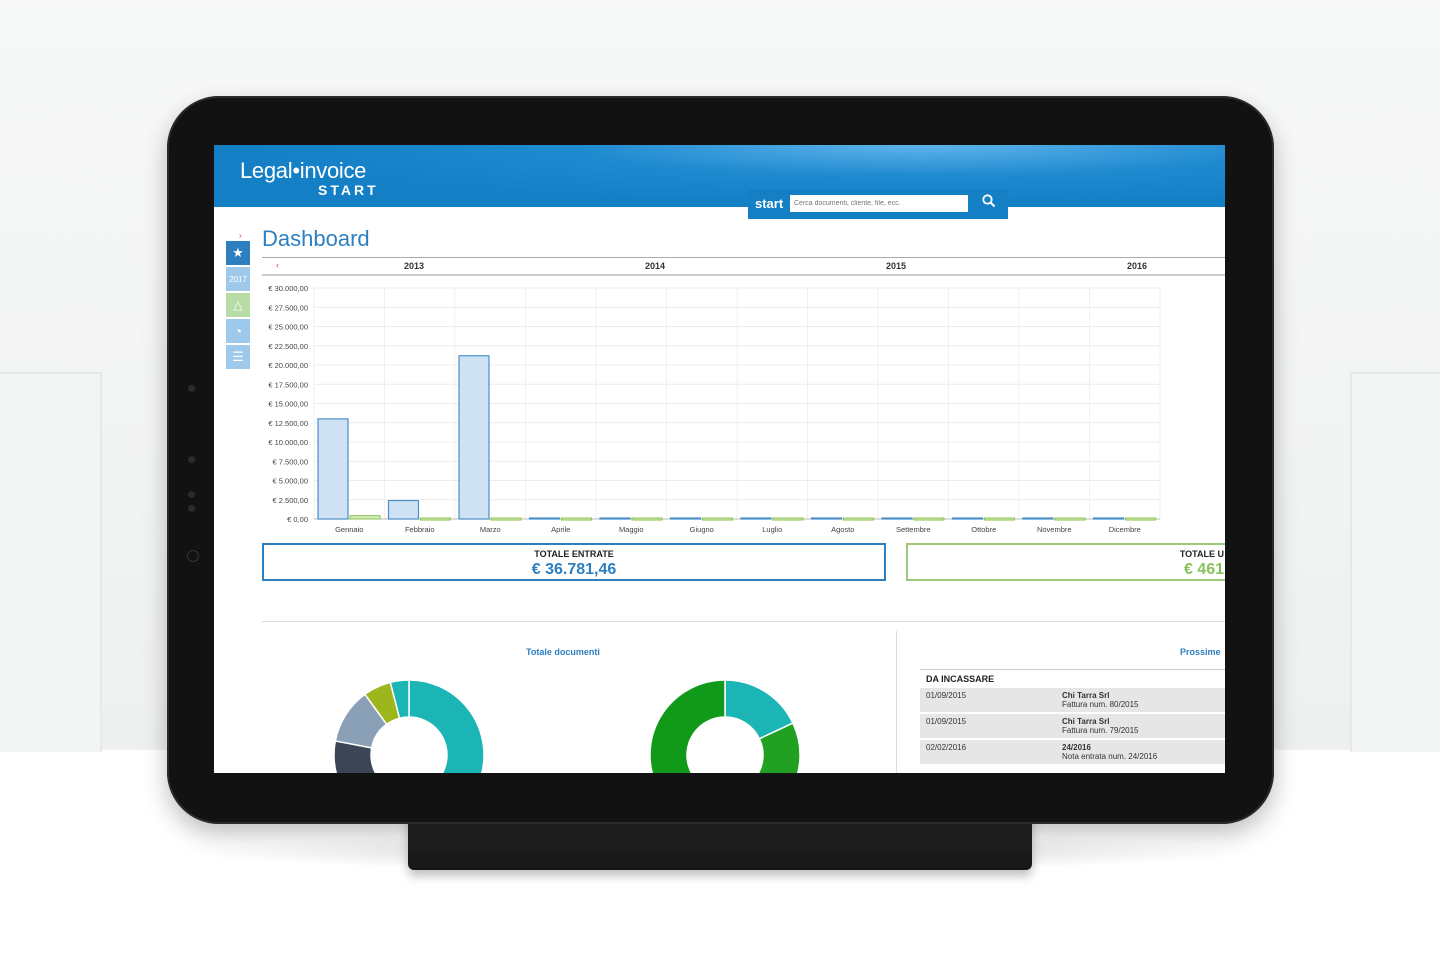 The width and height of the screenshot is (1440, 961). I want to click on x-tick-label: Aprile, so click(560, 529).